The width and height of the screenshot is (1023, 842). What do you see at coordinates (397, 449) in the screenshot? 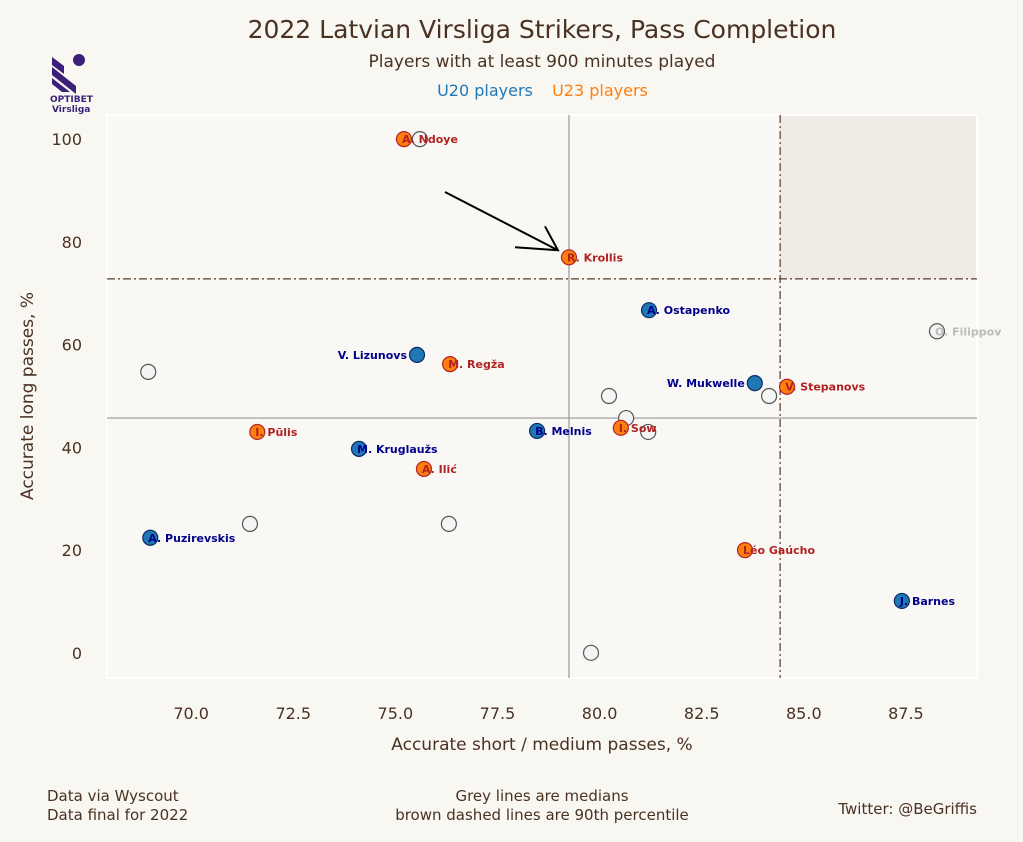
I see `point-label: M. Kruglaužs` at bounding box center [397, 449].